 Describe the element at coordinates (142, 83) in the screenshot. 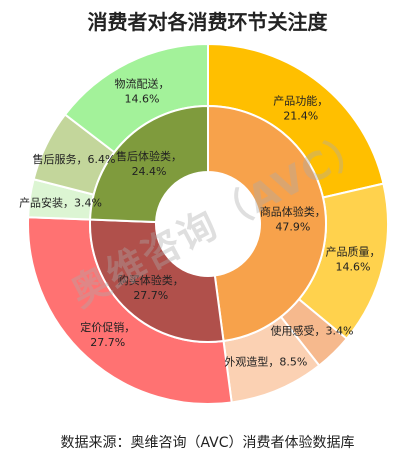

I see `outer-slice-label: 物流配送，` at that location.